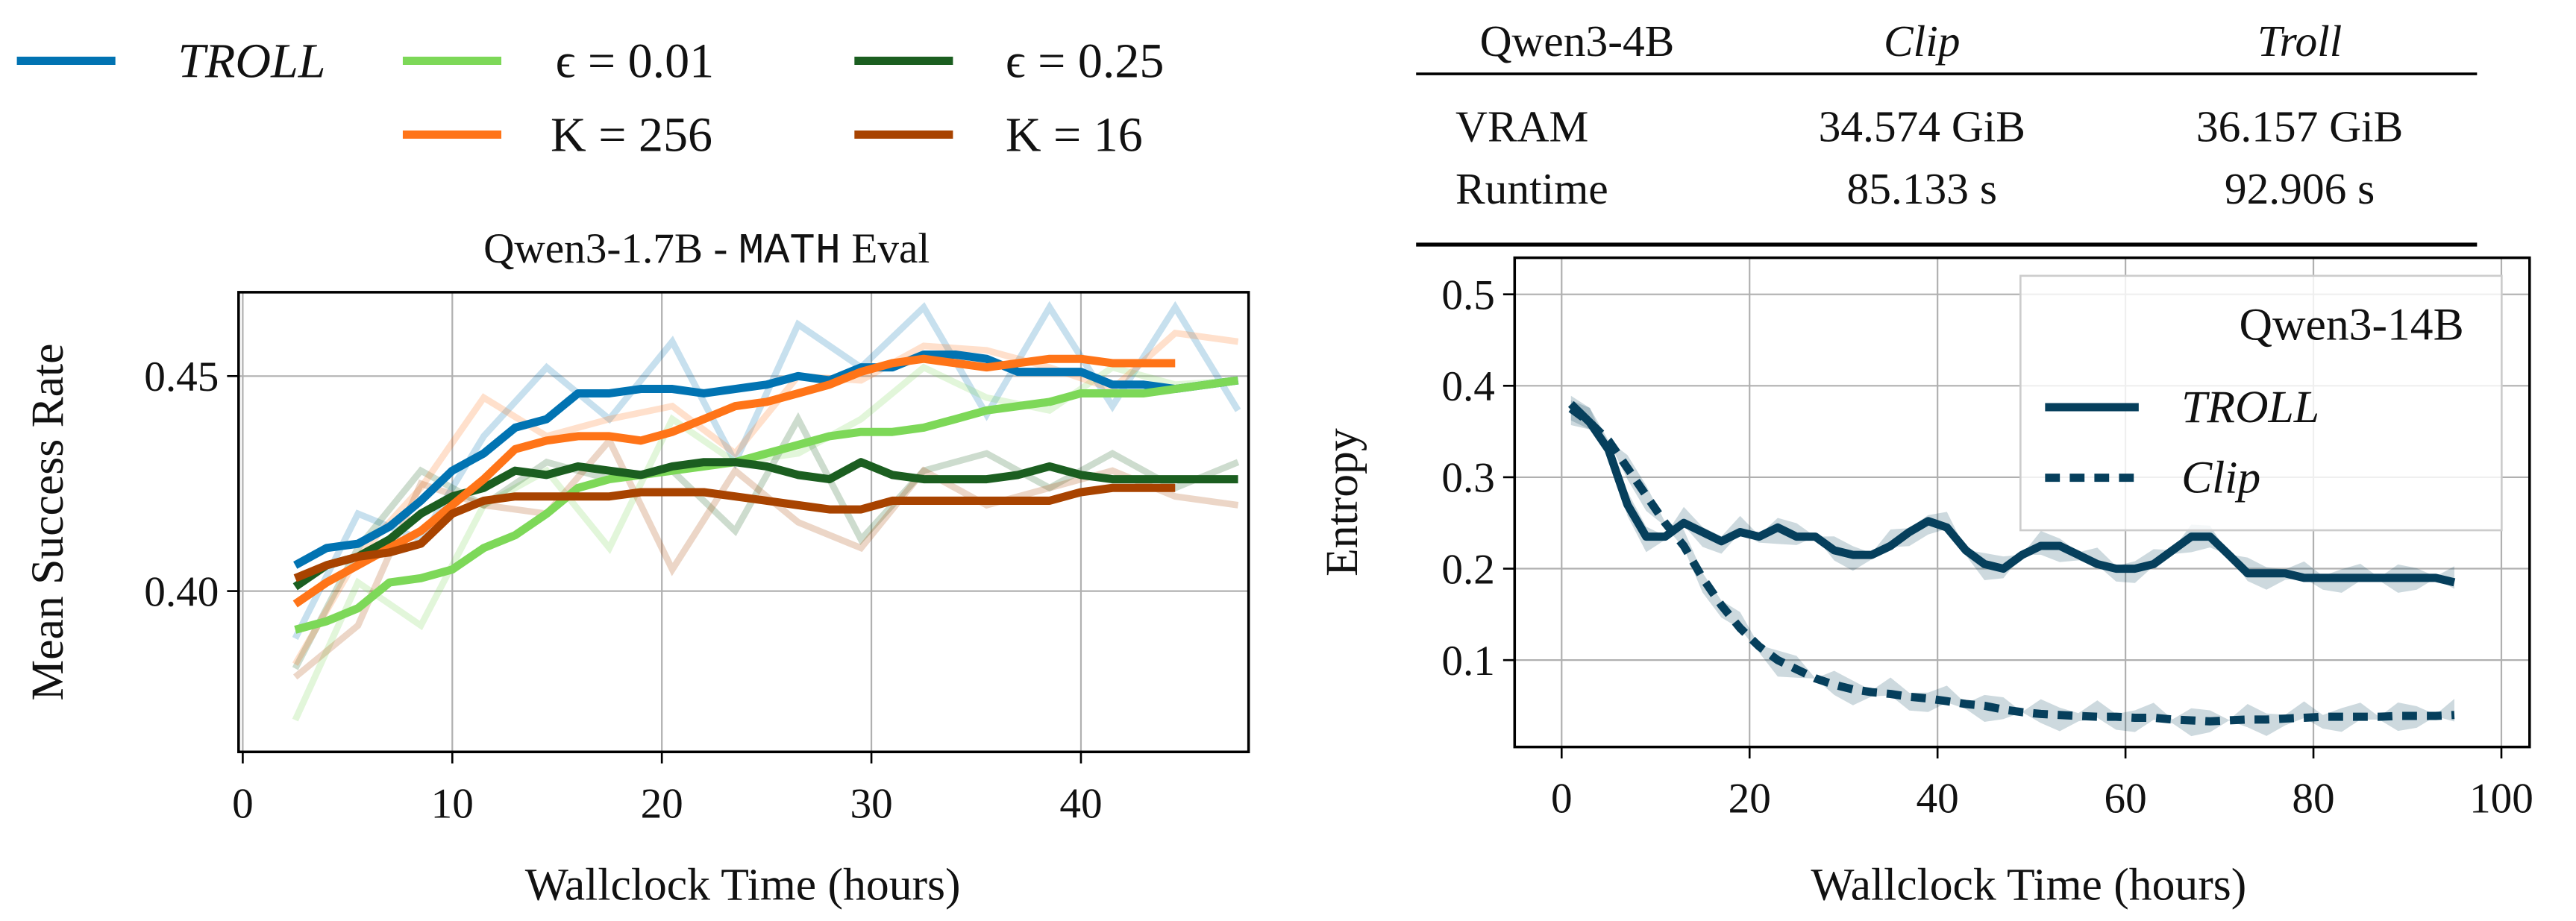 This screenshot has height=921, width=2576. What do you see at coordinates (2220, 477) in the screenshot?
I see `right-legend-label-clip: Clip` at bounding box center [2220, 477].